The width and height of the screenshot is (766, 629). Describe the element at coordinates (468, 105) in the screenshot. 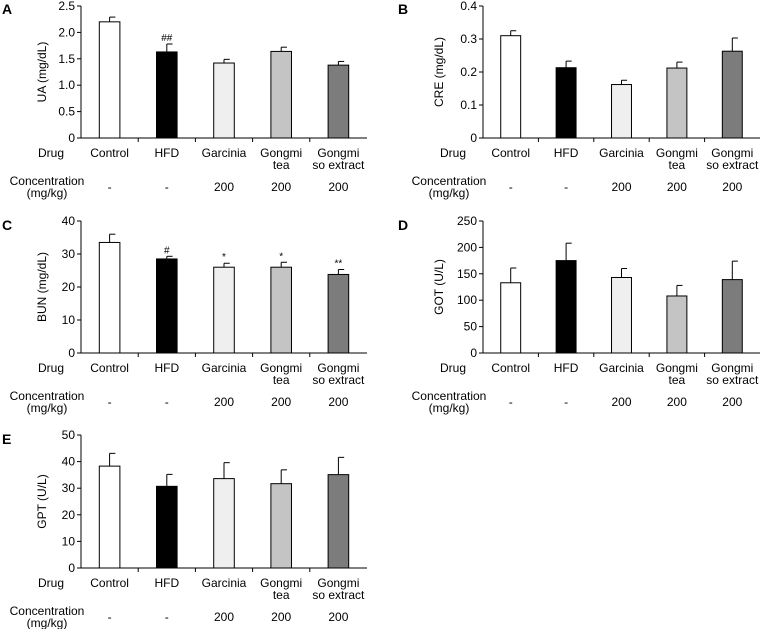

I see `y-tick-label: 0.1` at that location.